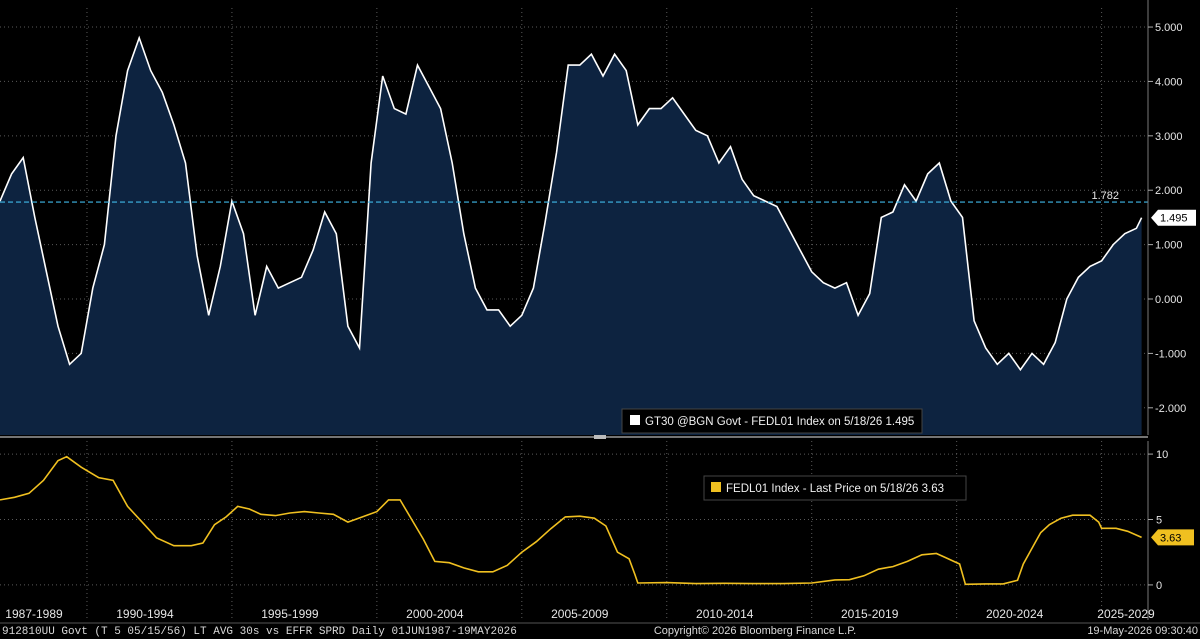  Describe the element at coordinates (1169, 137) in the screenshot. I see `top-ytick-label-2: 3.000` at that location.